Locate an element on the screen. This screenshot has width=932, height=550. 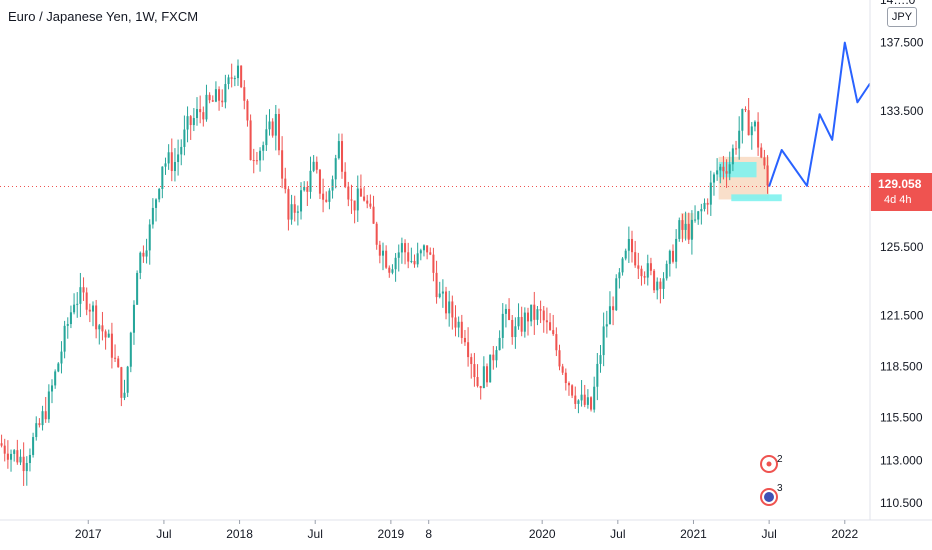
price-tick-label: 121.500 is located at coordinates (902, 315).